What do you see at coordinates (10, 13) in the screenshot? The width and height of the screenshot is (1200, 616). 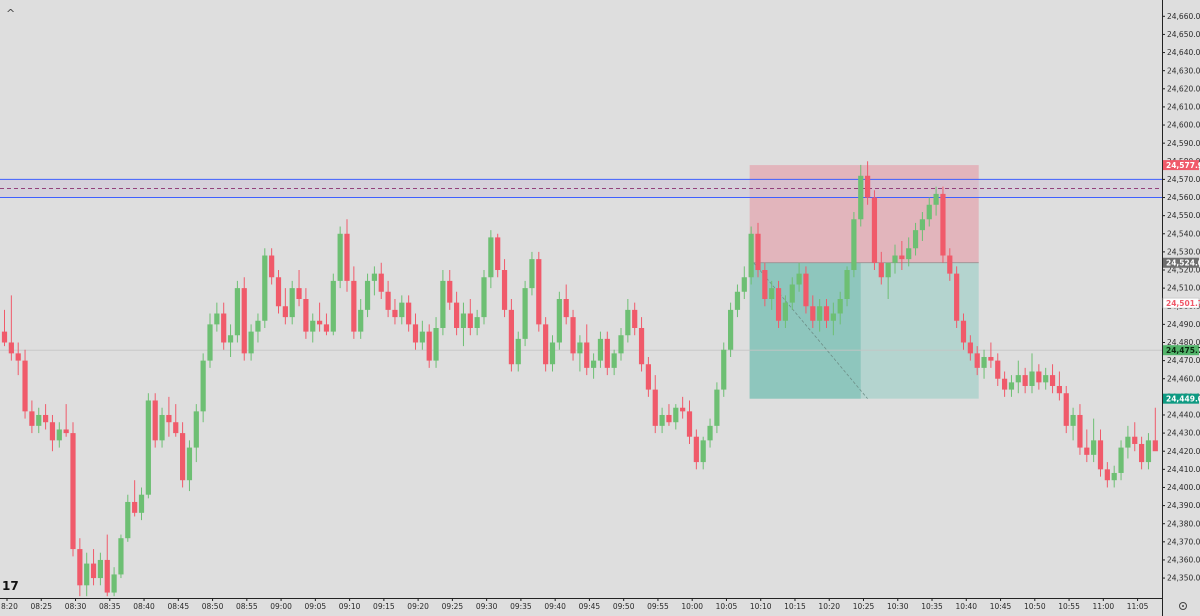 I see `collapse-chevron-icon: ^` at bounding box center [10, 13].